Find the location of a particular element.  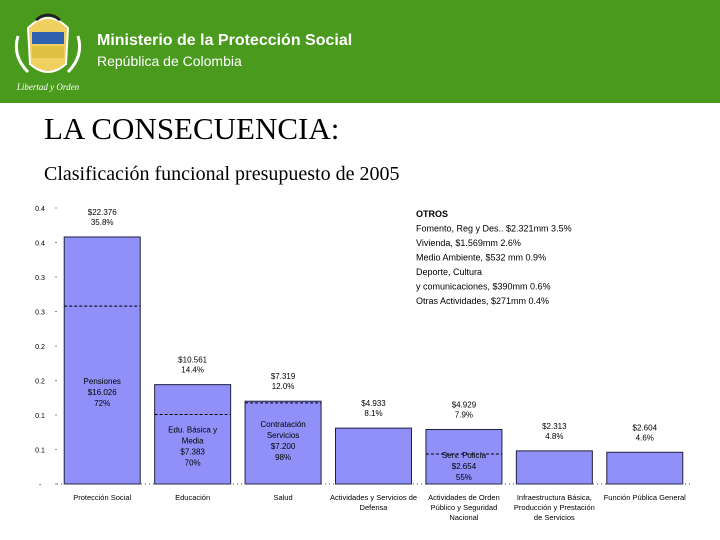

x-tick-label: Educación is located at coordinates (193, 497).